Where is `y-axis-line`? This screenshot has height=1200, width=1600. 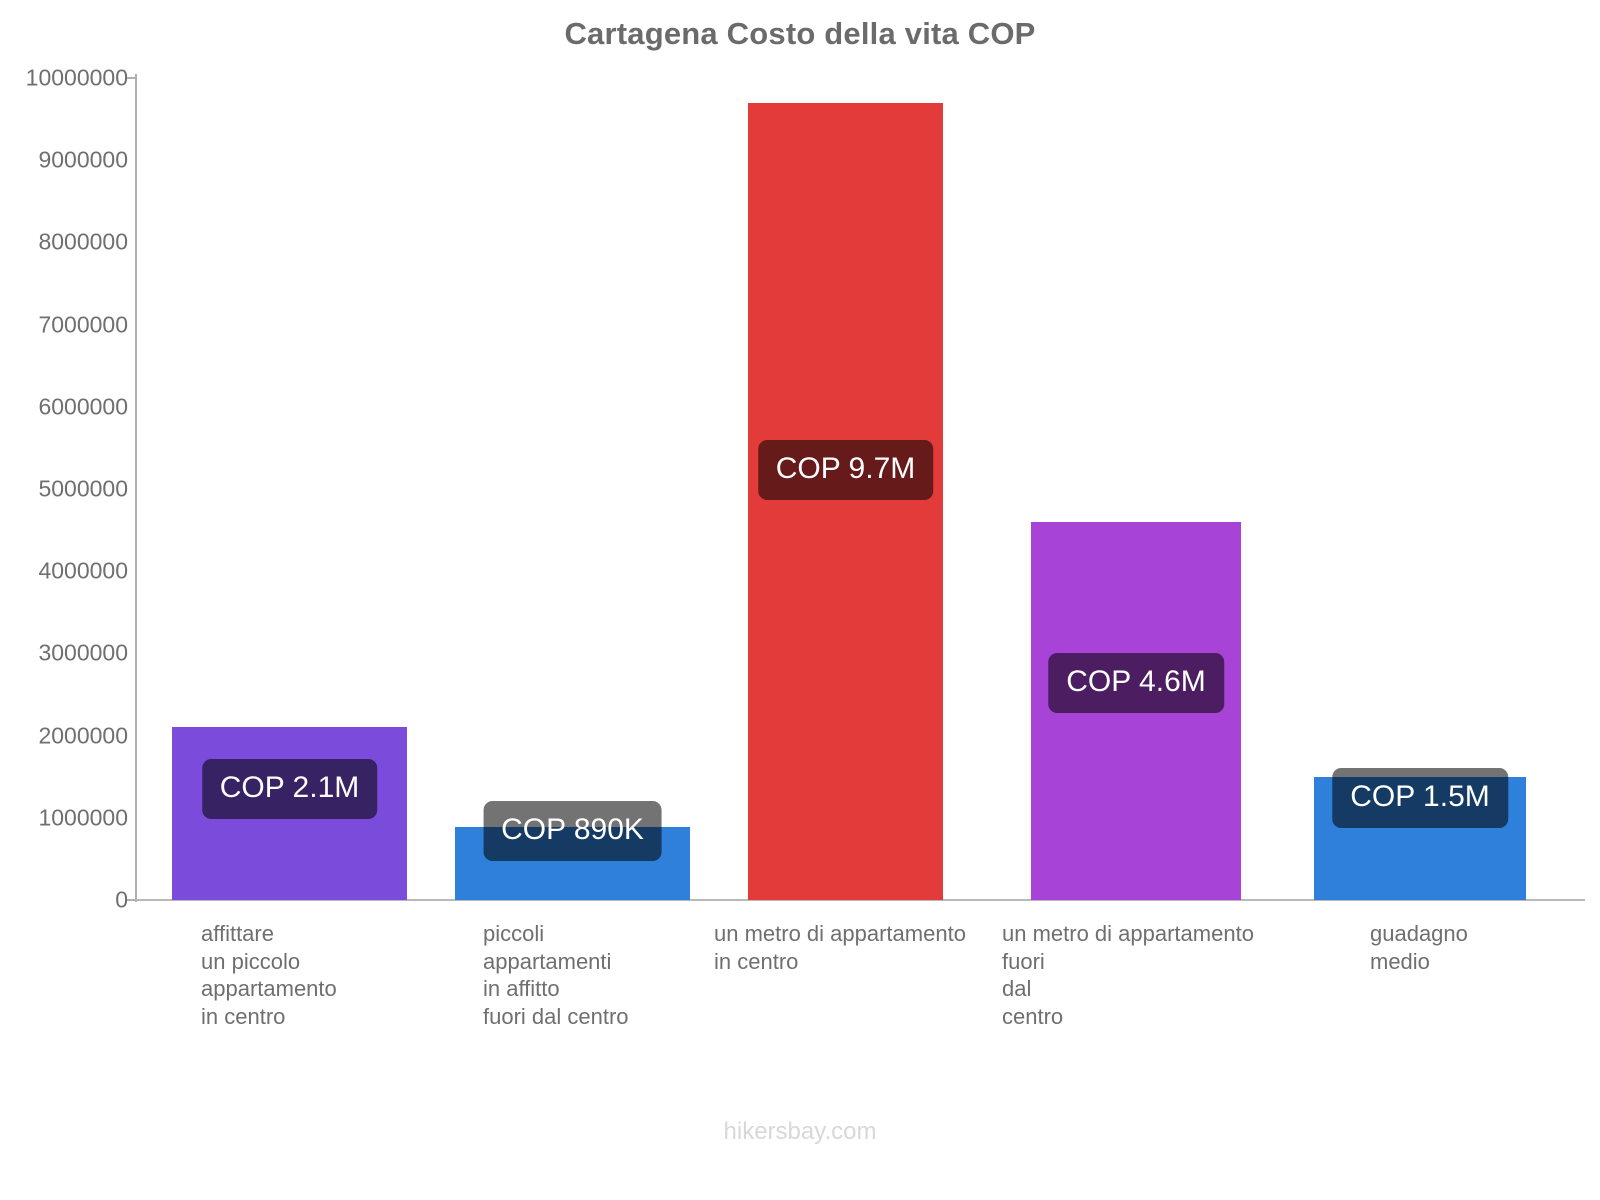
y-axis-line is located at coordinates (136, 488).